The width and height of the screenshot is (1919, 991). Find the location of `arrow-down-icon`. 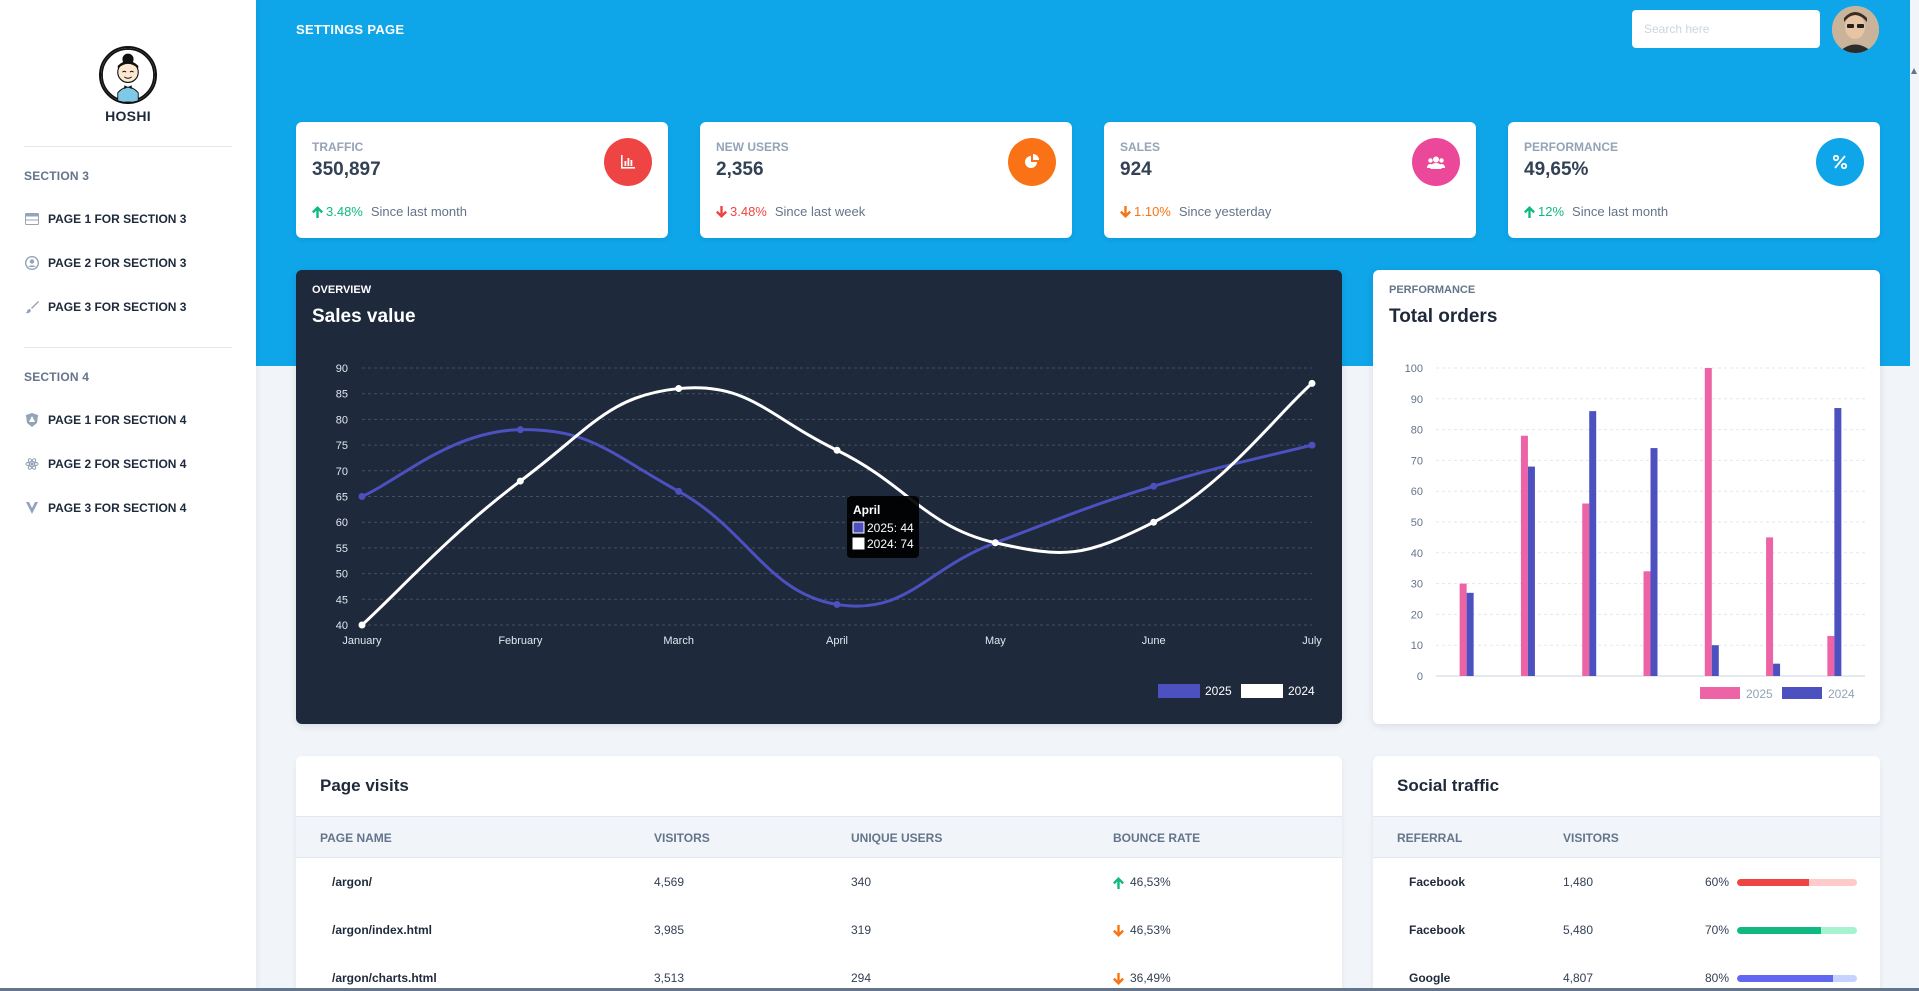

arrow-down-icon is located at coordinates (721, 211).